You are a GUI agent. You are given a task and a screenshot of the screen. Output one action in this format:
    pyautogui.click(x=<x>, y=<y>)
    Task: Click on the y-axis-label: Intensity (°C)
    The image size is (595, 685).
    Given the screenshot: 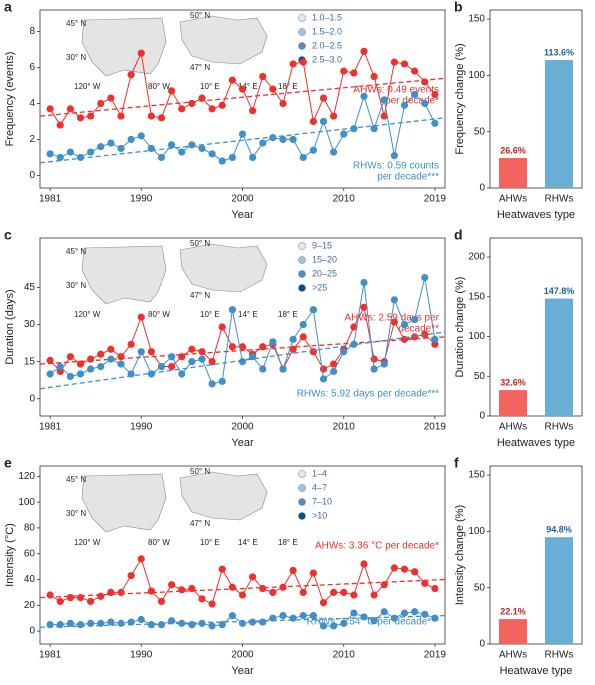 What is the action you would take?
    pyautogui.click(x=10, y=555)
    